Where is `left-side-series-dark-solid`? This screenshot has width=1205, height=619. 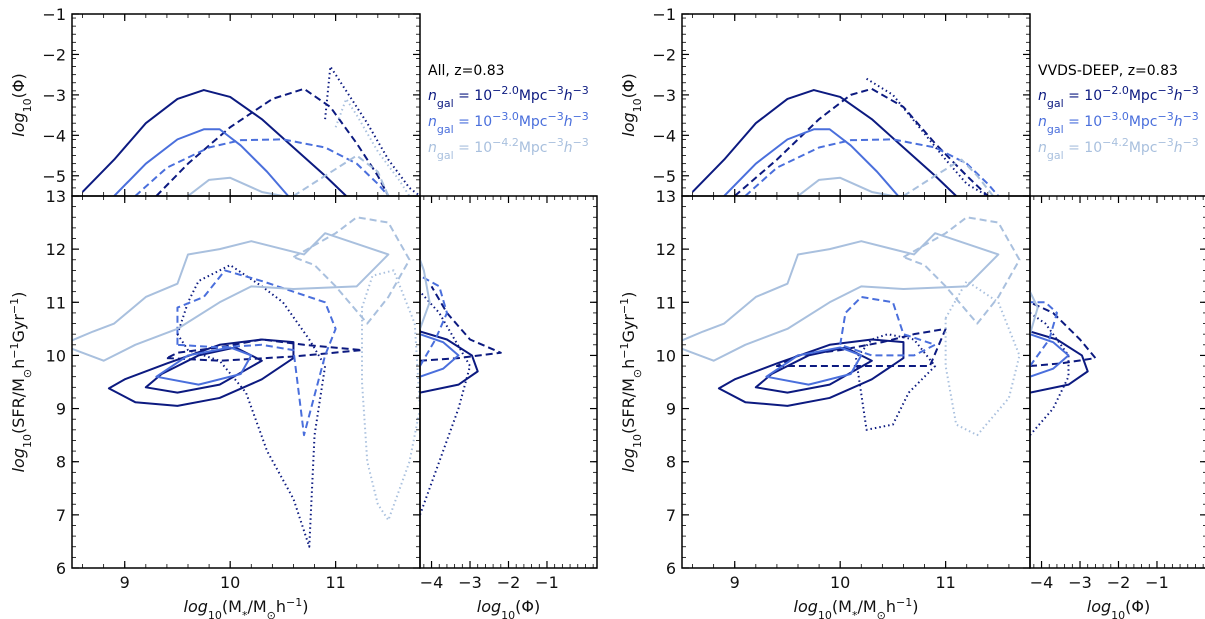
left-side-series-dark-solid is located at coordinates (449, 362).